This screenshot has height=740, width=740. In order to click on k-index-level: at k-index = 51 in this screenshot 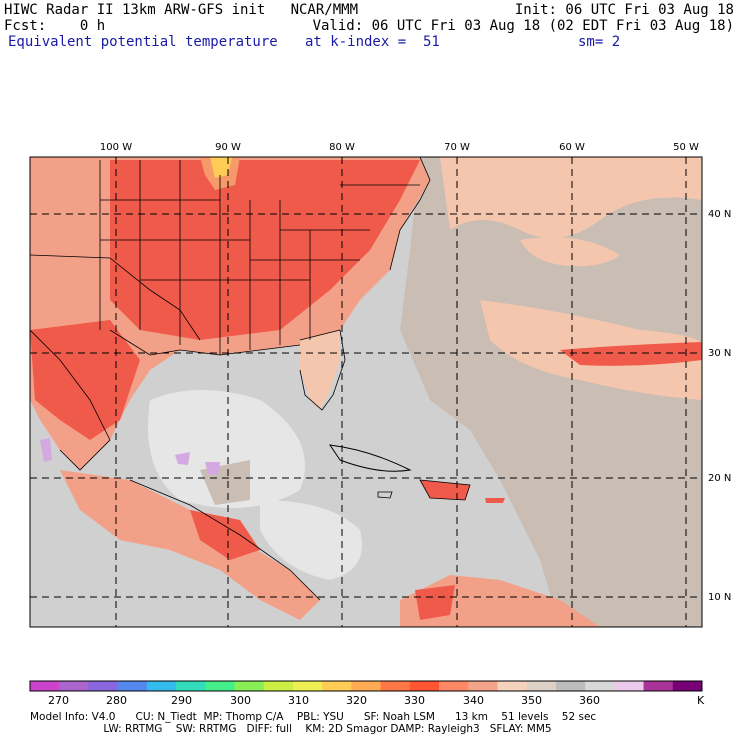, I will do `click(372, 42)`.